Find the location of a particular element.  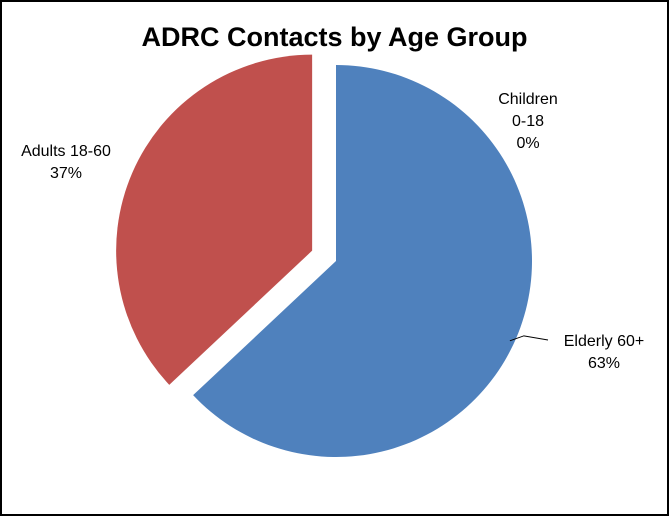

data-label-1-line-0: Adults 18-60 is located at coordinates (66, 151).